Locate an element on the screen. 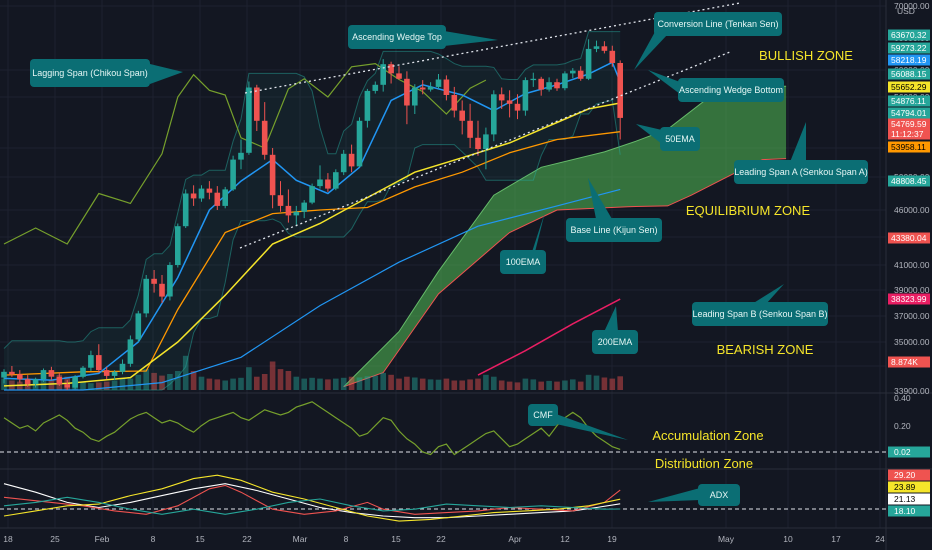 This screenshot has height=550, width=932. adx-tag-label: 23.89 is located at coordinates (905, 487).